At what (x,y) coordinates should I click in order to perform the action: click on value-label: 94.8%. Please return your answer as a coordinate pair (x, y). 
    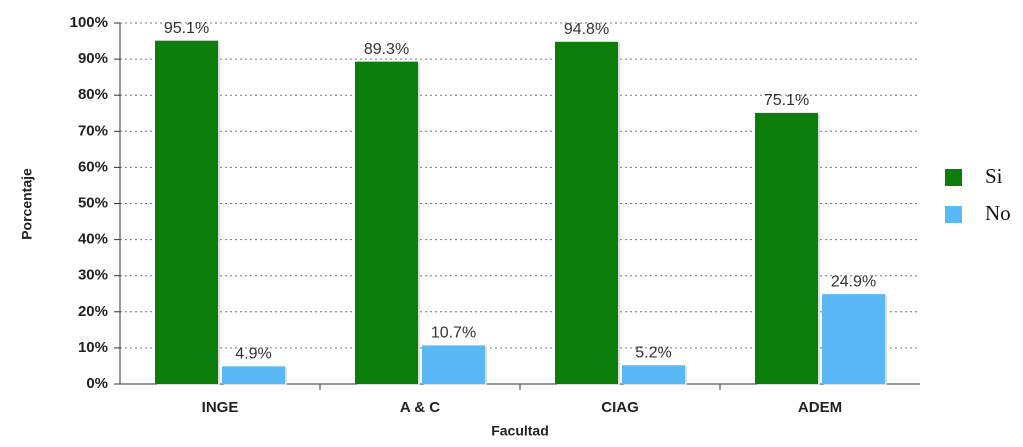
    Looking at the image, I should click on (586, 29).